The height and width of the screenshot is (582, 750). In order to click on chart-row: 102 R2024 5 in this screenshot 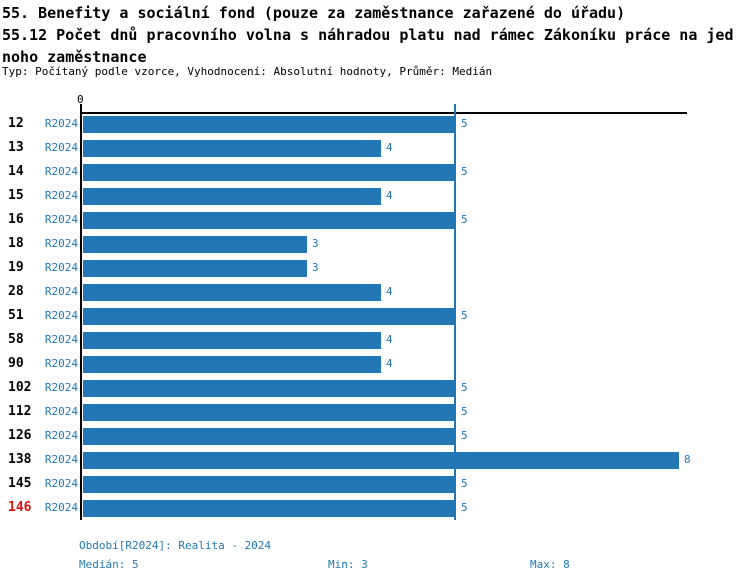, I will do `click(375, 388)`.